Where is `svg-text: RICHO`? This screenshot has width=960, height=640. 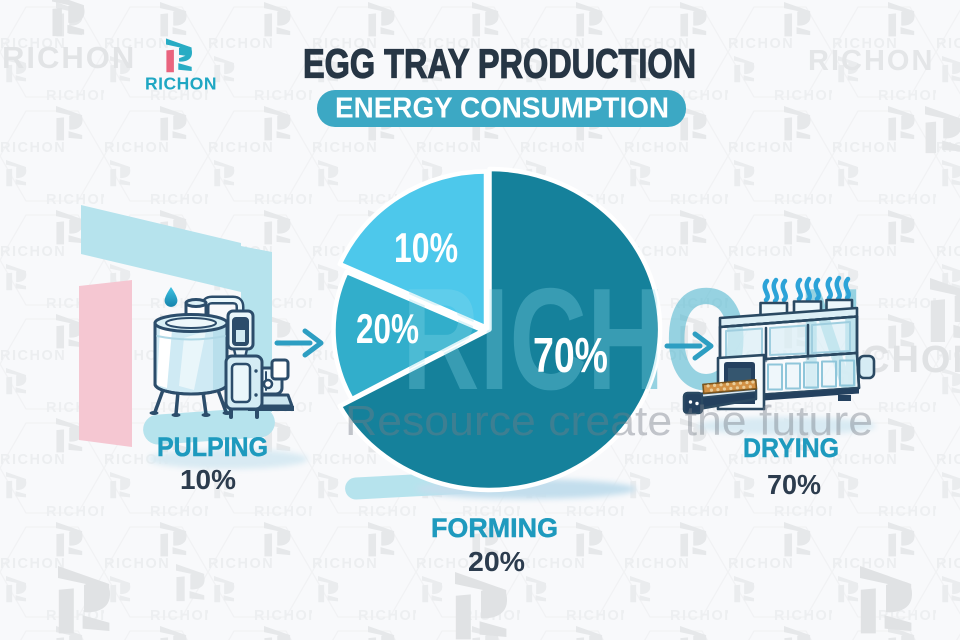
svg-text: RICHO is located at coordinates (575, 339).